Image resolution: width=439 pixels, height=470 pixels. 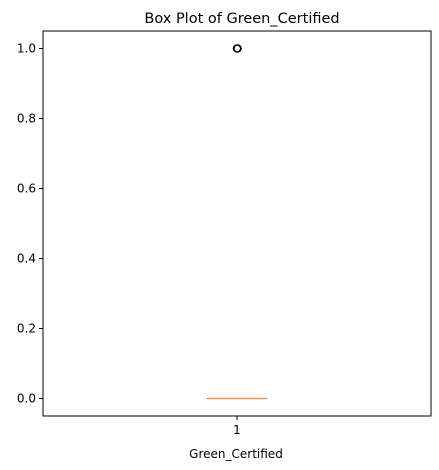 I want to click on y-tick-label: 0.4, so click(x=26, y=259).